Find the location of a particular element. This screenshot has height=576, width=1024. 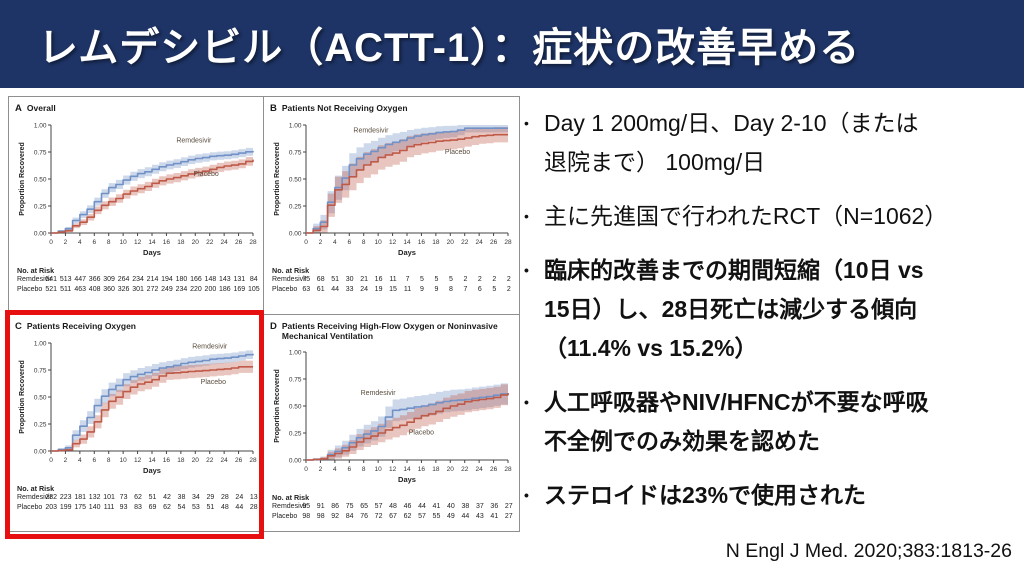

svg-text: Proportion Recovered is located at coordinates (277, 407).